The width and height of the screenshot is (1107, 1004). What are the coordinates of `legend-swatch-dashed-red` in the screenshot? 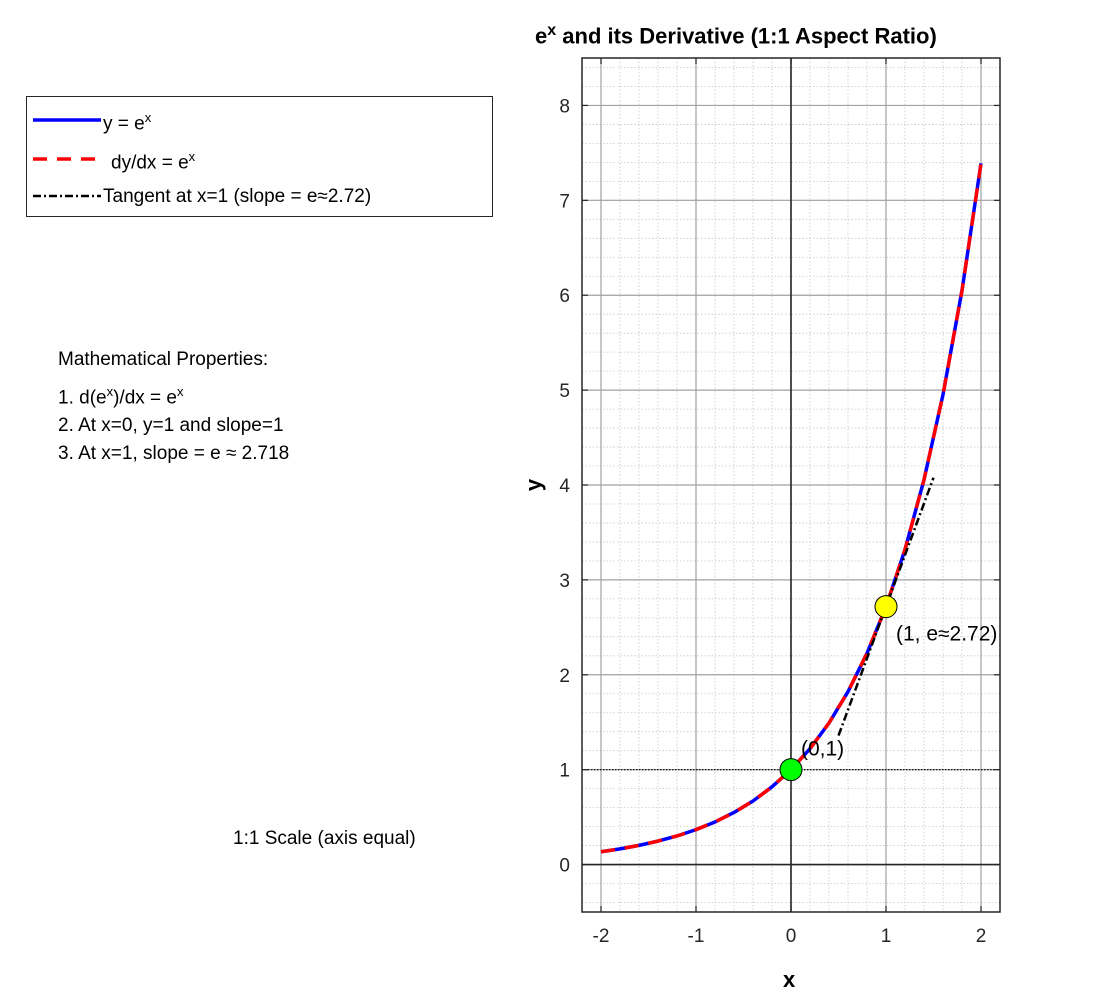 It's located at (67, 159).